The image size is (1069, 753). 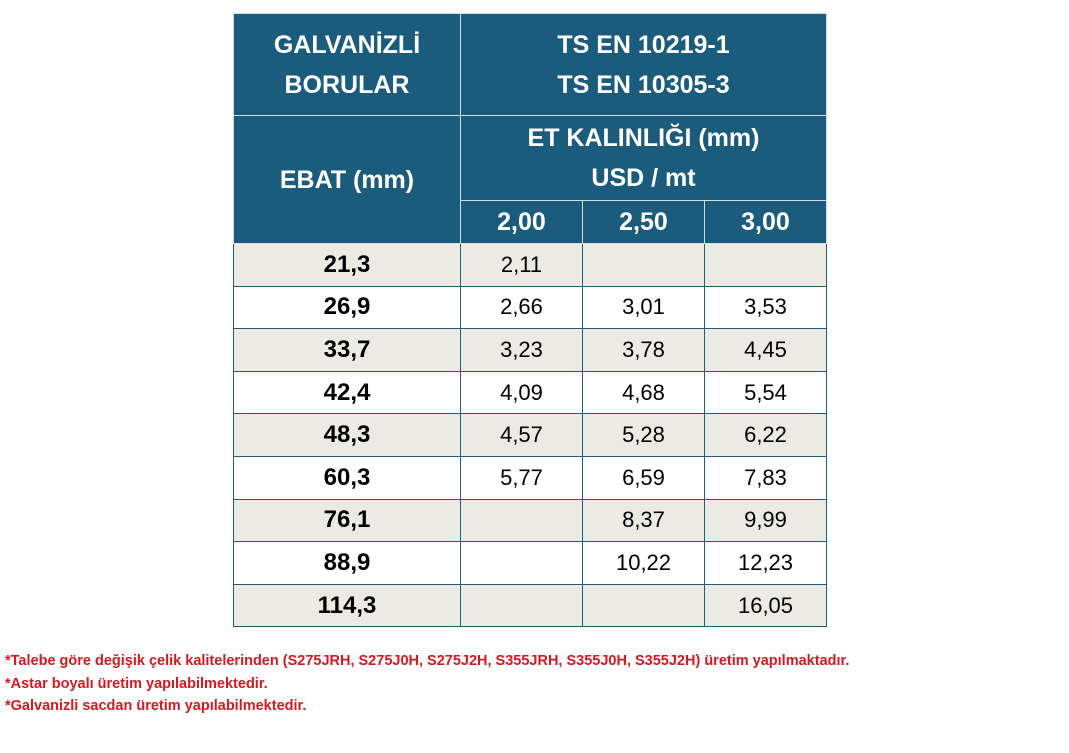 I want to click on table-row: 88,9 10,22 12,23, so click(x=530, y=563).